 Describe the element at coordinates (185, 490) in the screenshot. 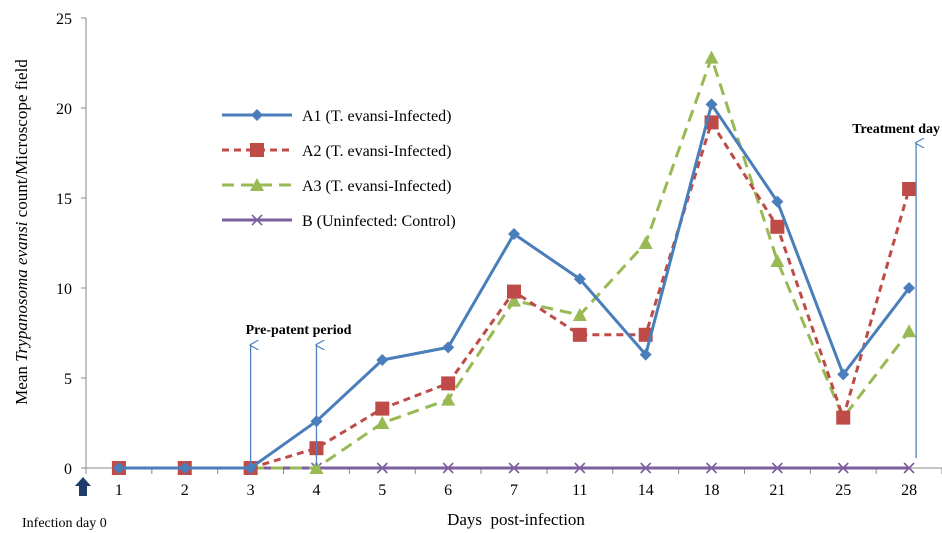

I see `x-tick-label: 2` at that location.